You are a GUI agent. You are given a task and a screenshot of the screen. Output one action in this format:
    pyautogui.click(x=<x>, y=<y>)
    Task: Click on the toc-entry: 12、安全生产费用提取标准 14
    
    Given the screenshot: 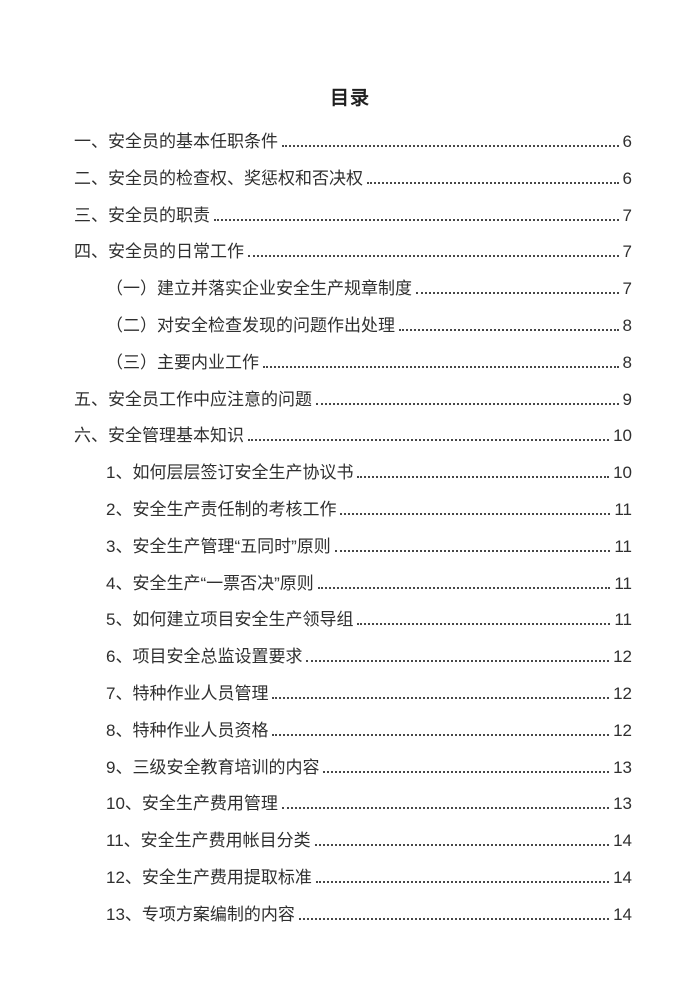 What is the action you would take?
    pyautogui.click(x=350, y=878)
    